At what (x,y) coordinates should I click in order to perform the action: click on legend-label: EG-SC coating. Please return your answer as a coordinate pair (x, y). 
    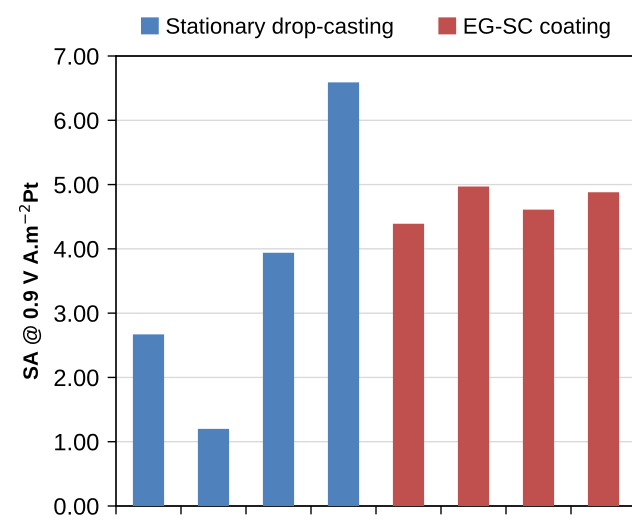
    Looking at the image, I should click on (537, 28).